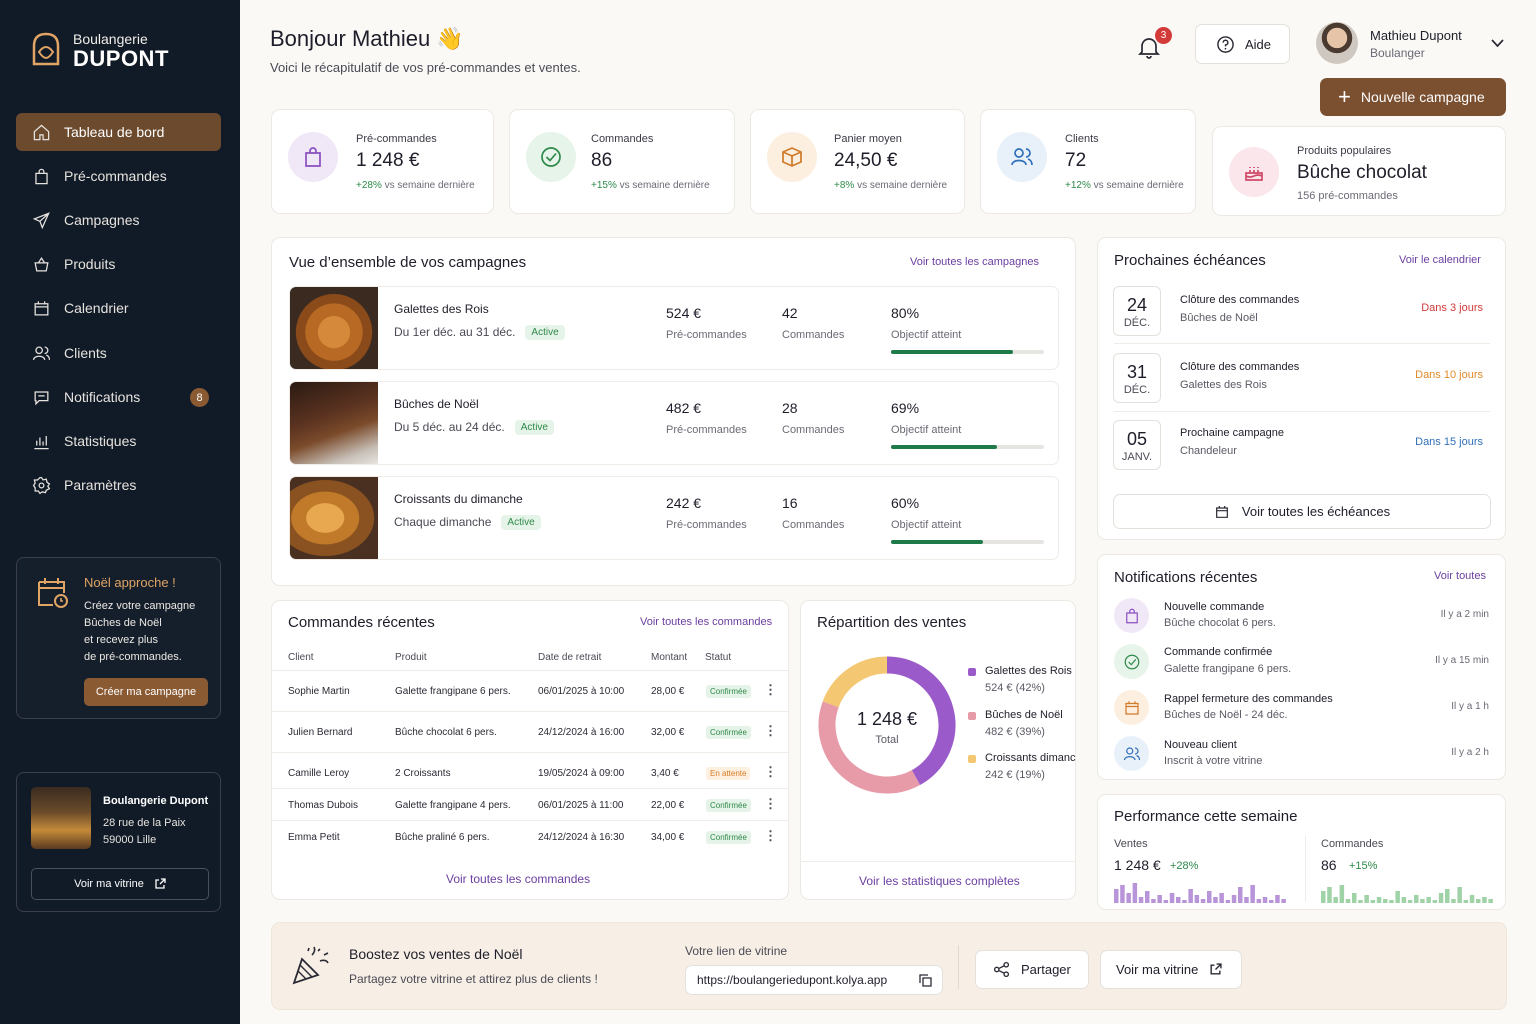 The width and height of the screenshot is (1536, 1024). I want to click on sidebar-item-settings: Paramètres, so click(118, 485).